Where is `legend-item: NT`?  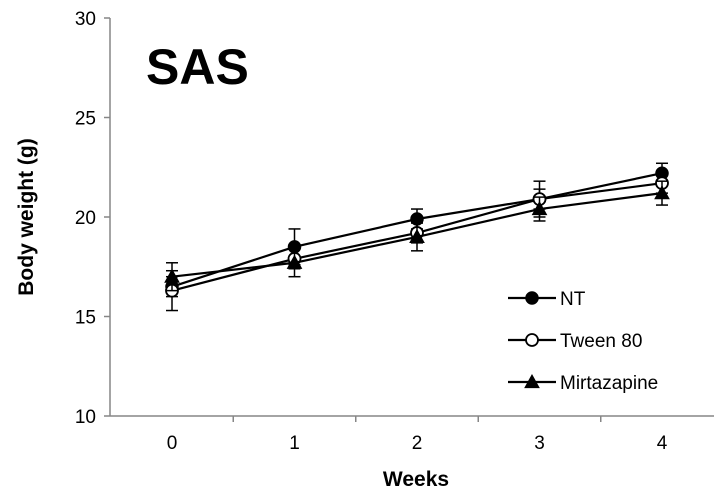
legend-item: NT is located at coordinates (547, 299).